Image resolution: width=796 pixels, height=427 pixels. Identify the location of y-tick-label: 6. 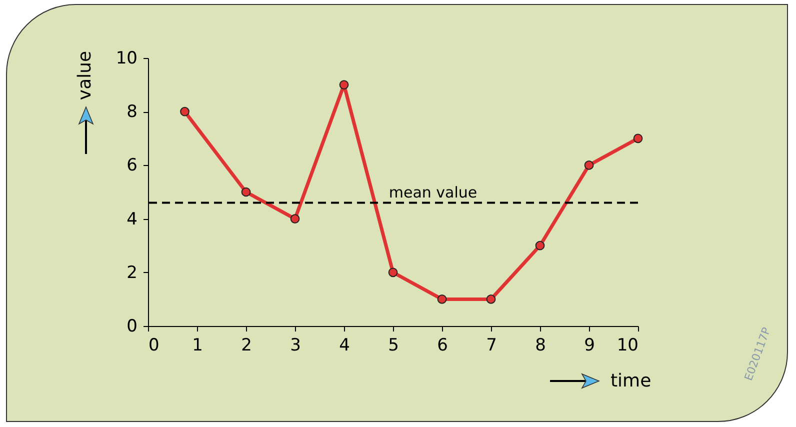
(132, 166).